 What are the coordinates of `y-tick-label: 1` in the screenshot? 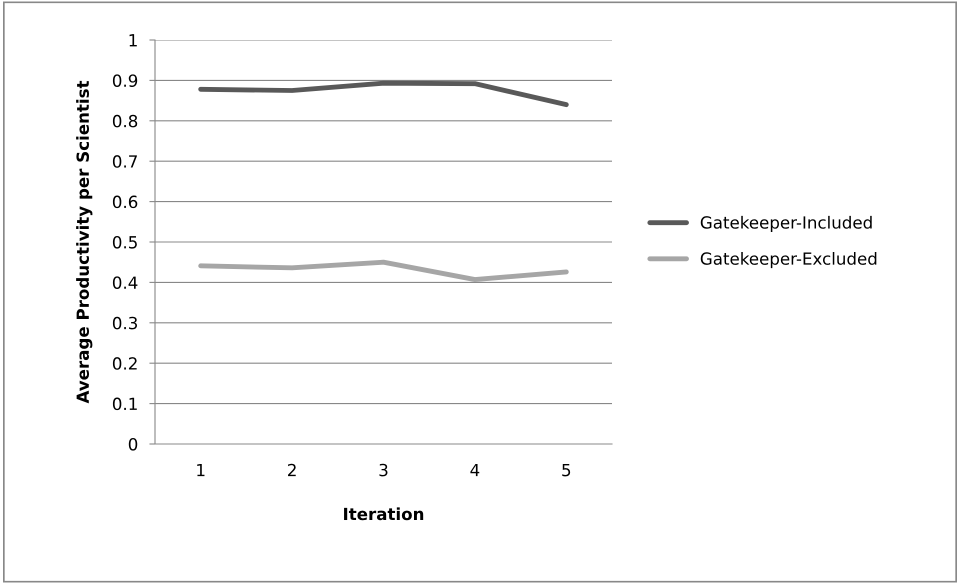 It's located at (133, 40).